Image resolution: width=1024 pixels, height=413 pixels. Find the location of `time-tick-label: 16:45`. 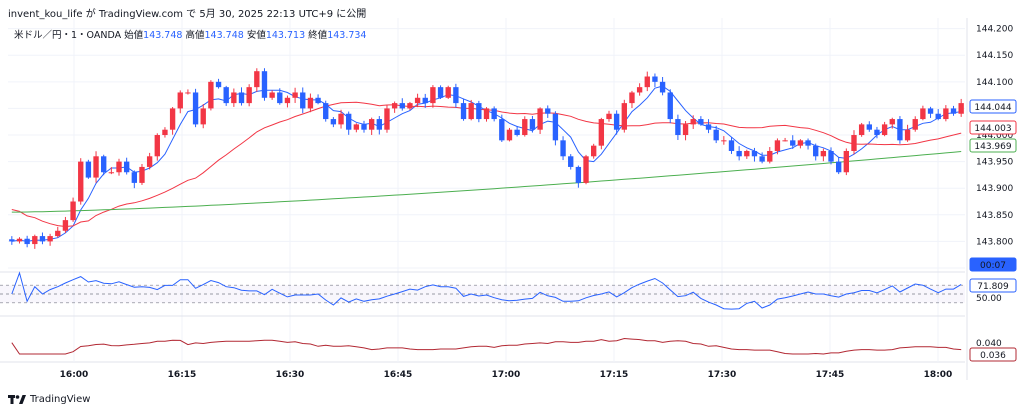

time-tick-label: 16:45 is located at coordinates (398, 375).